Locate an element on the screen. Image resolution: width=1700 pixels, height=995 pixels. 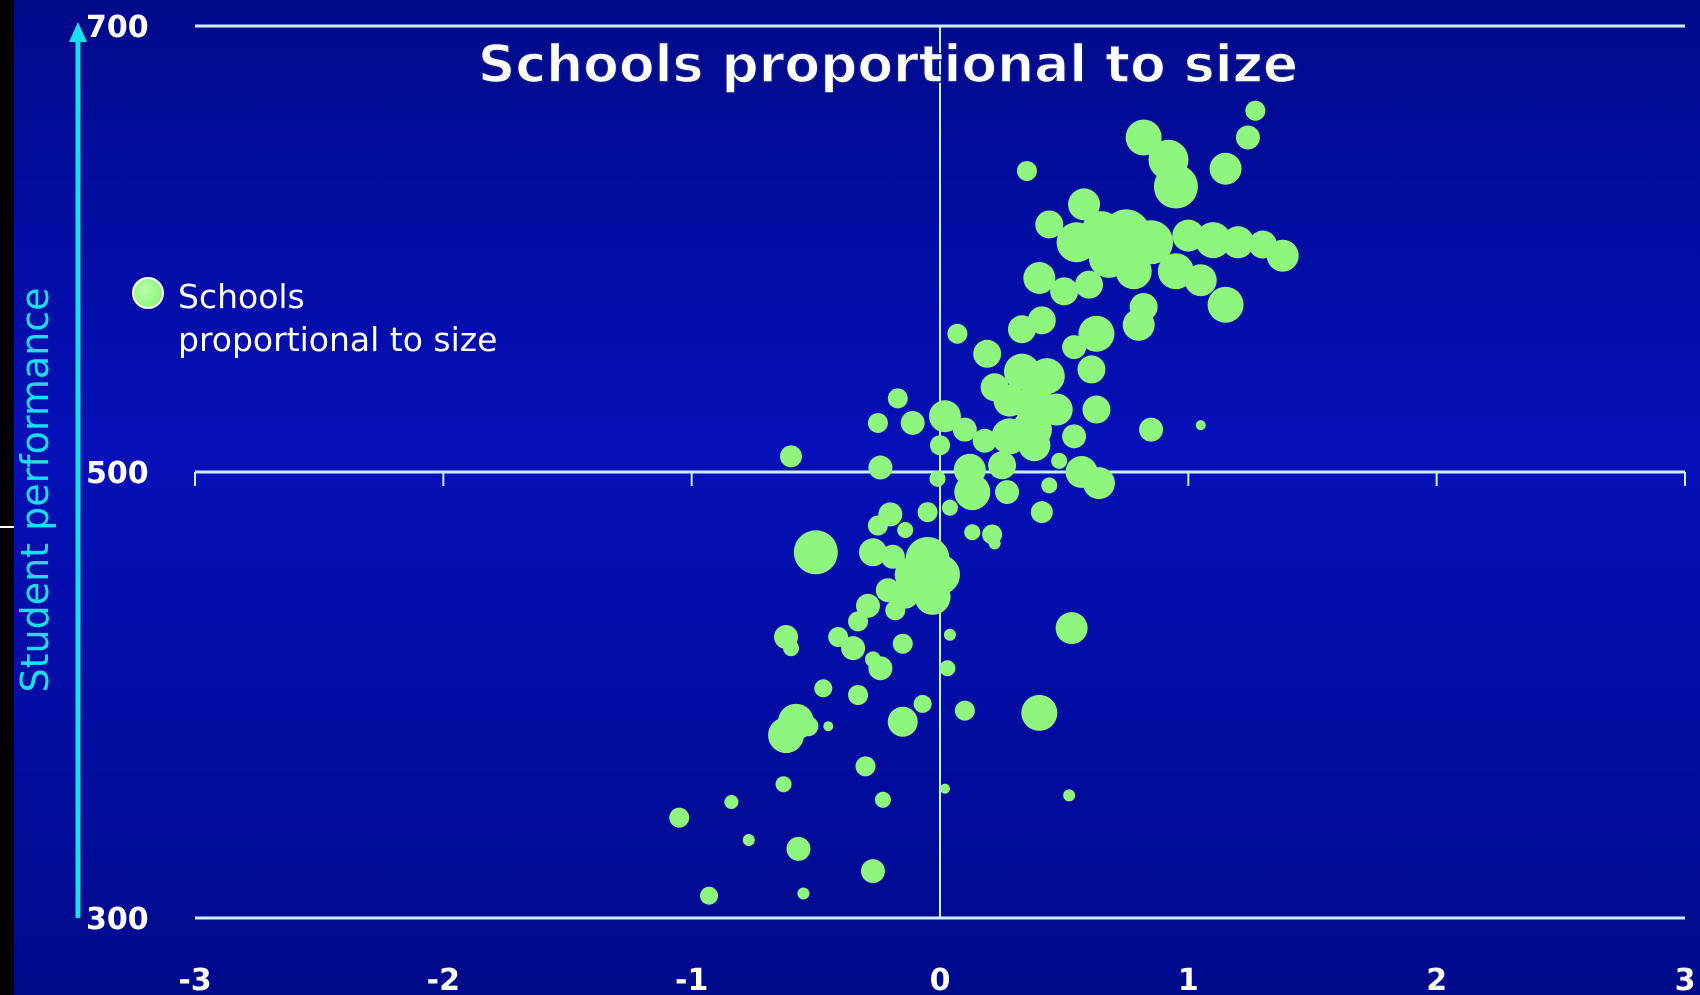
y-tick-label: 700 is located at coordinates (117, 27).